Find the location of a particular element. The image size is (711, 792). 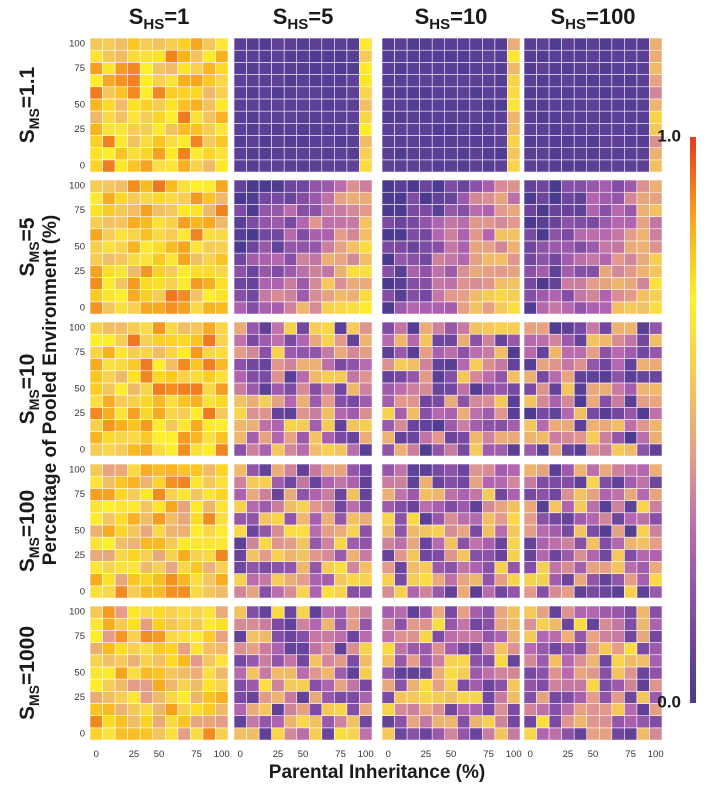

heatmap-panel is located at coordinates (159, 389).